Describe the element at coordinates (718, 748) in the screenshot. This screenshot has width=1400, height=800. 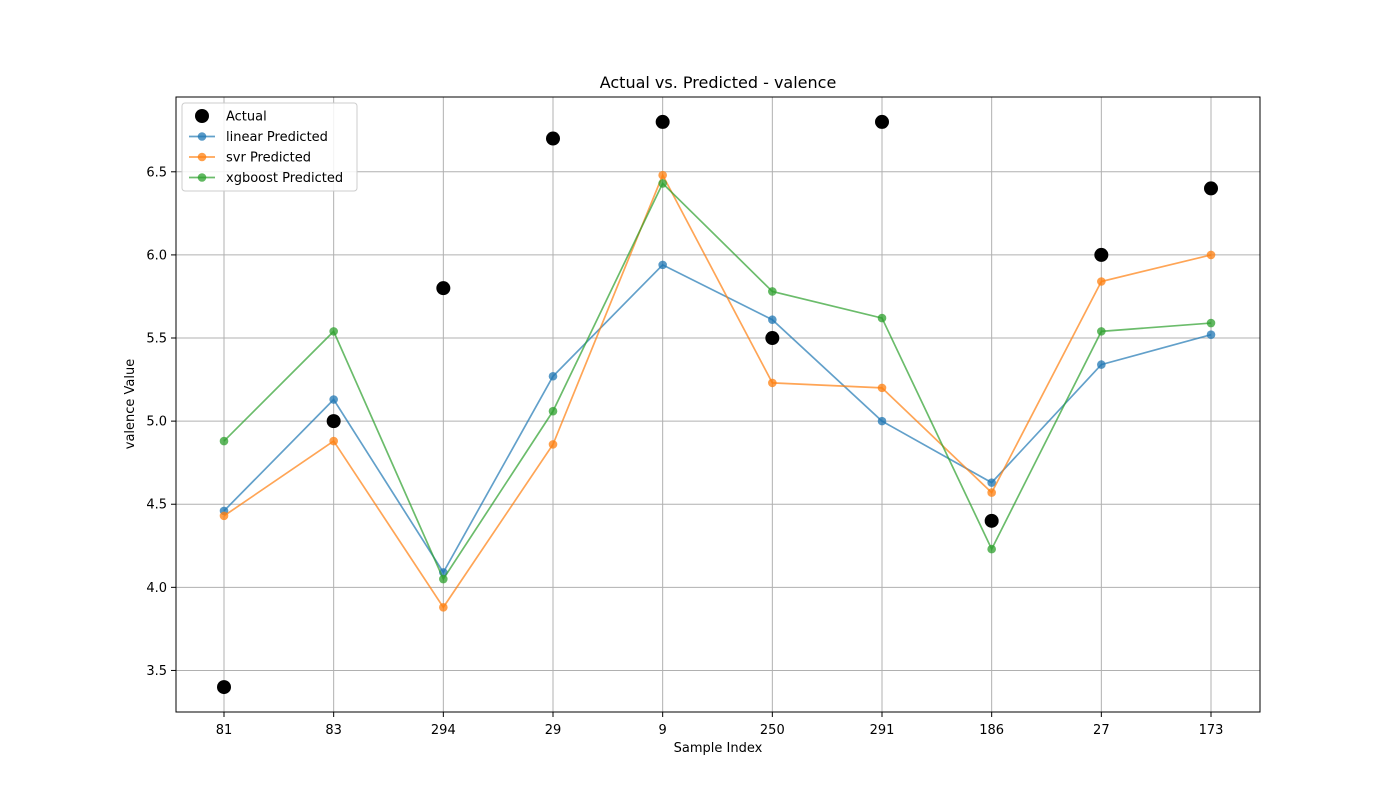
I see `x-axis-label: Sample Index` at that location.